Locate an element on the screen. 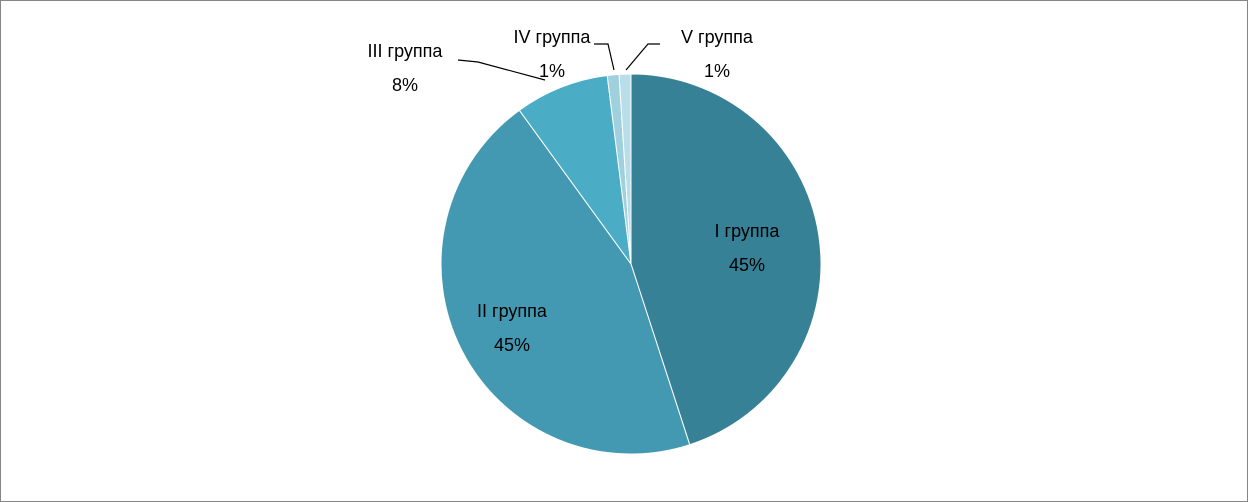 The image size is (1248, 502). slice-label: II группа is located at coordinates (512, 311).